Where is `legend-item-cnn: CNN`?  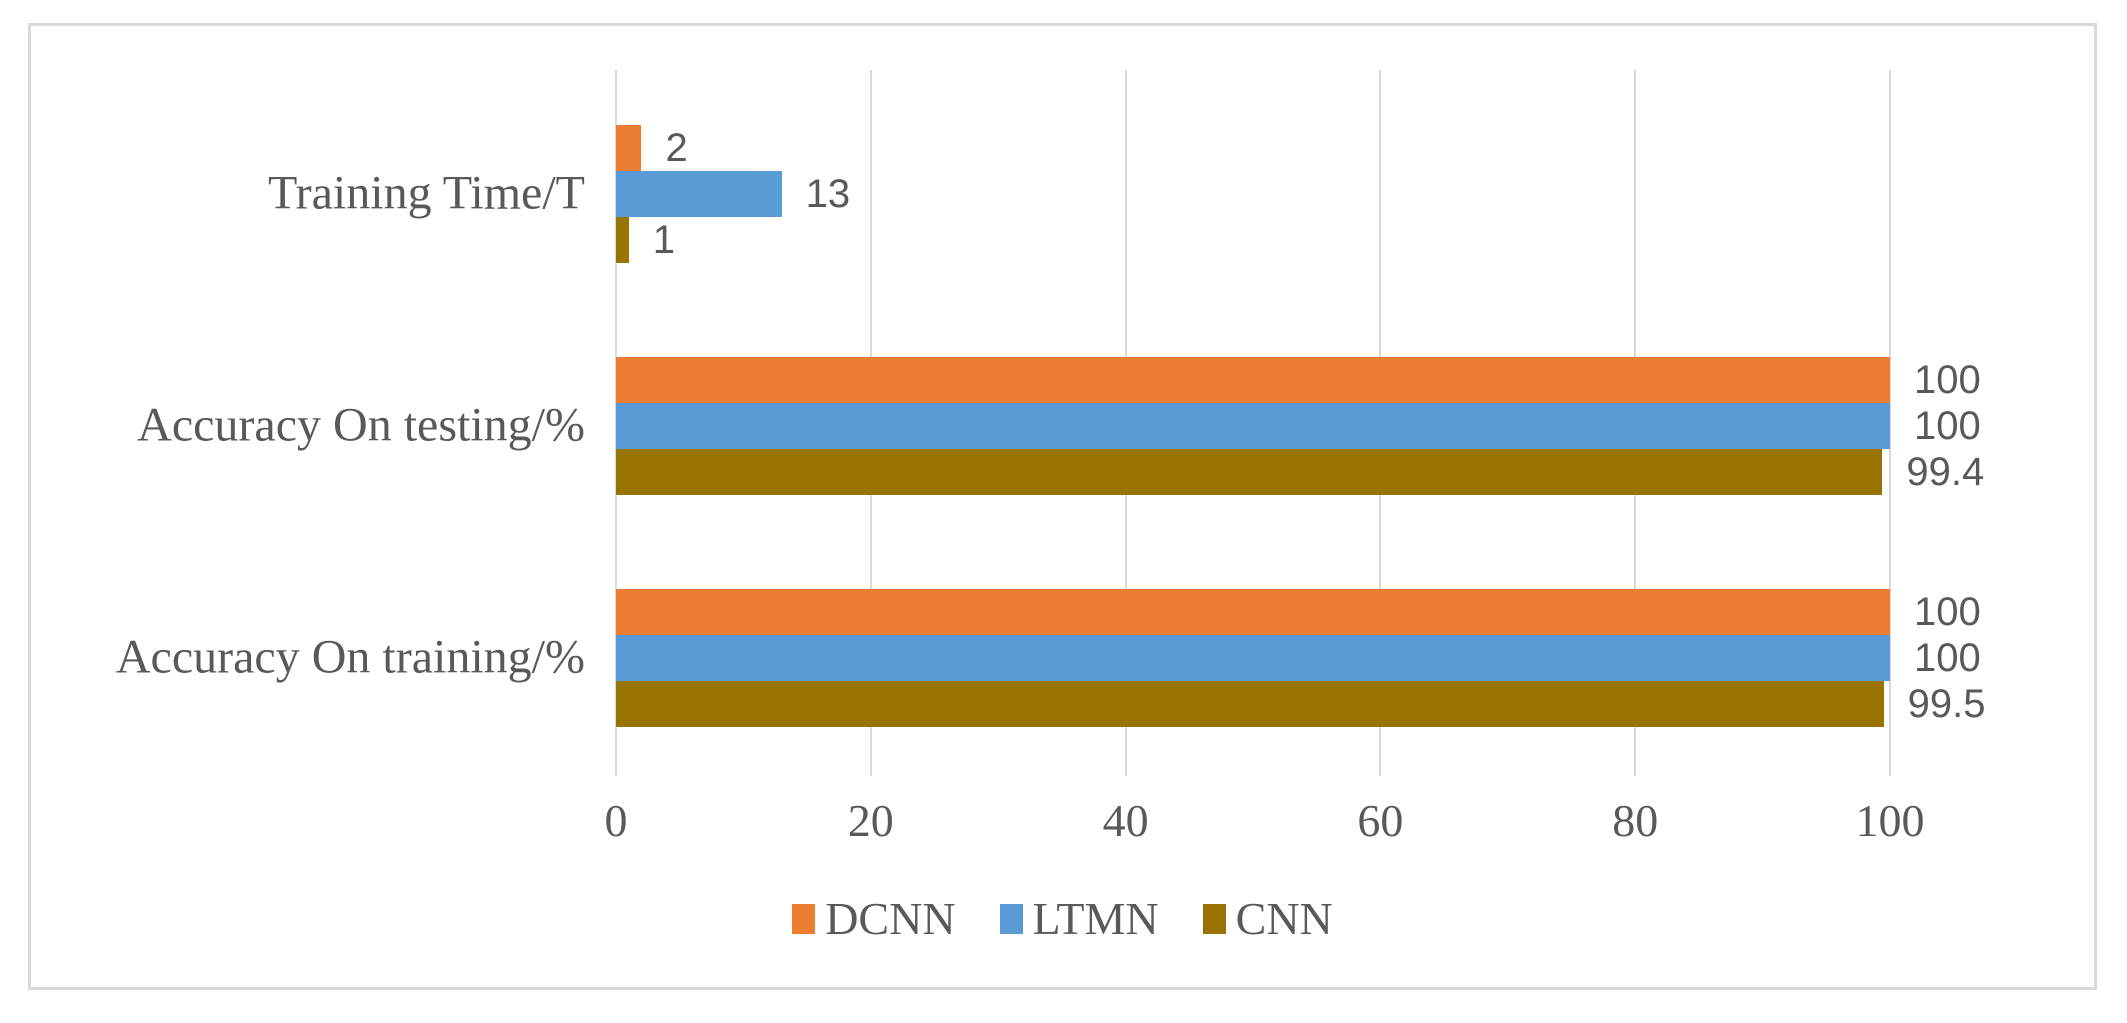
legend-item-cnn: CNN is located at coordinates (1267, 918).